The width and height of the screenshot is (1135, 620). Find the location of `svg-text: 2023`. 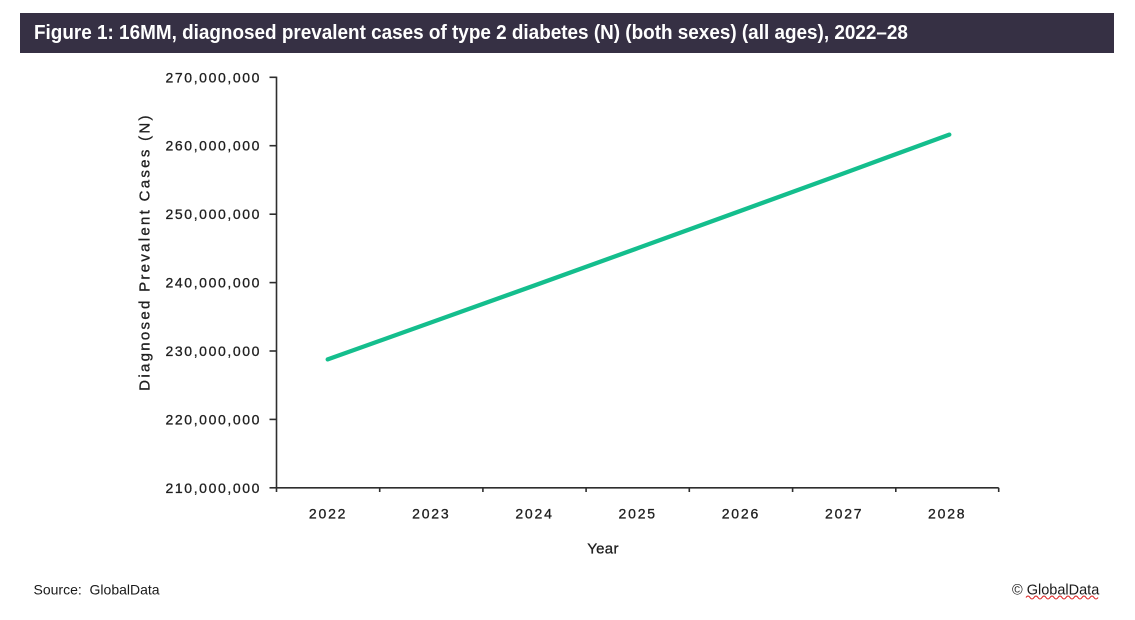

svg-text: 2023 is located at coordinates (431, 513).